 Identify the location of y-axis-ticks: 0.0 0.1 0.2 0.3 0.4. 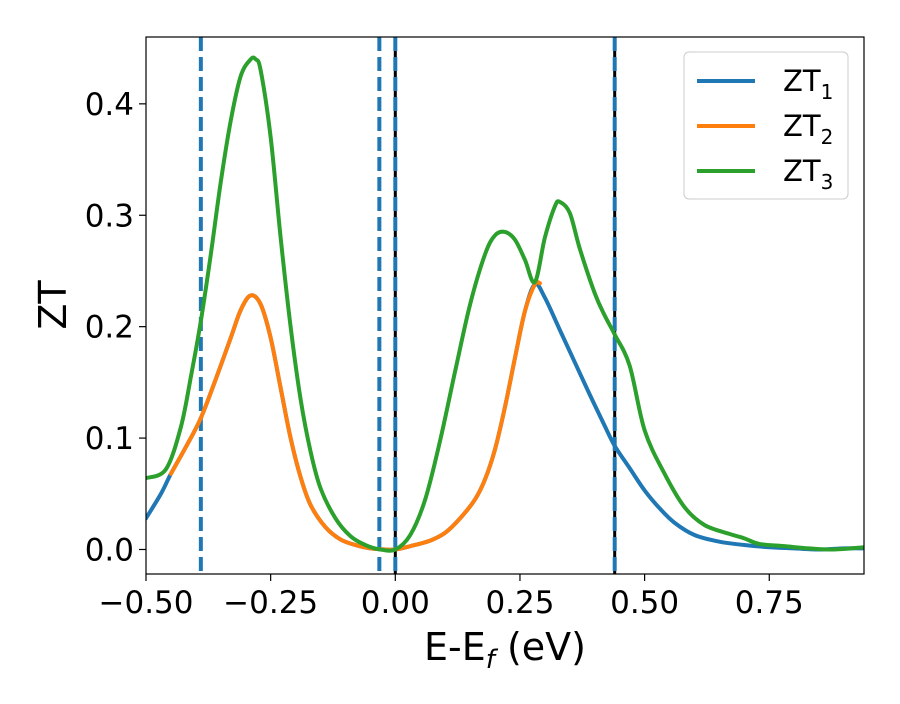
(115, 327).